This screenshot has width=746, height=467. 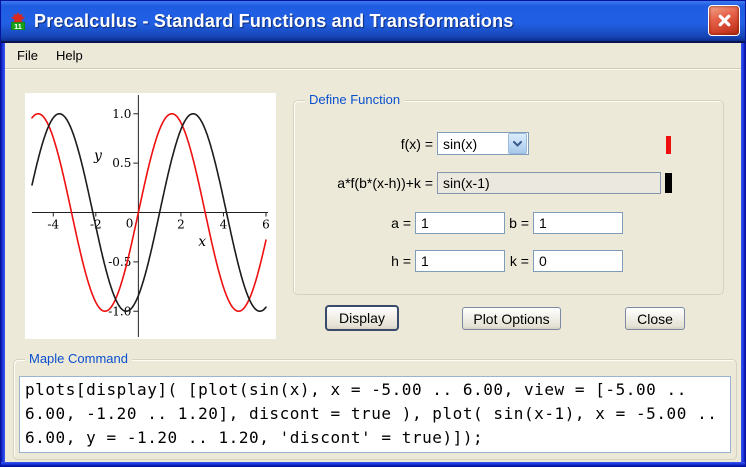 What do you see at coordinates (18, 26) in the screenshot?
I see `svg-text: 11` at bounding box center [18, 26].